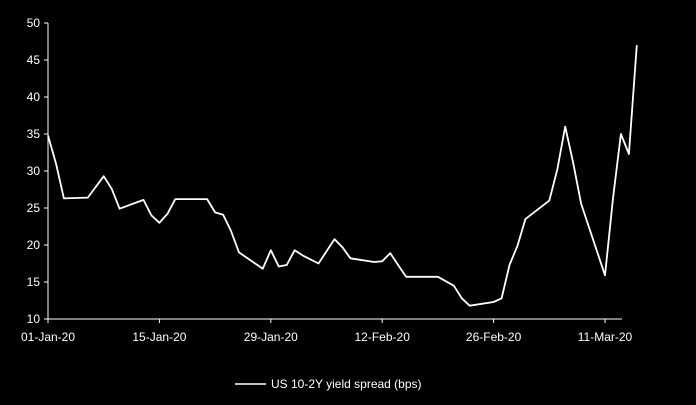  I want to click on y-tick-label: 50, so click(34, 23).